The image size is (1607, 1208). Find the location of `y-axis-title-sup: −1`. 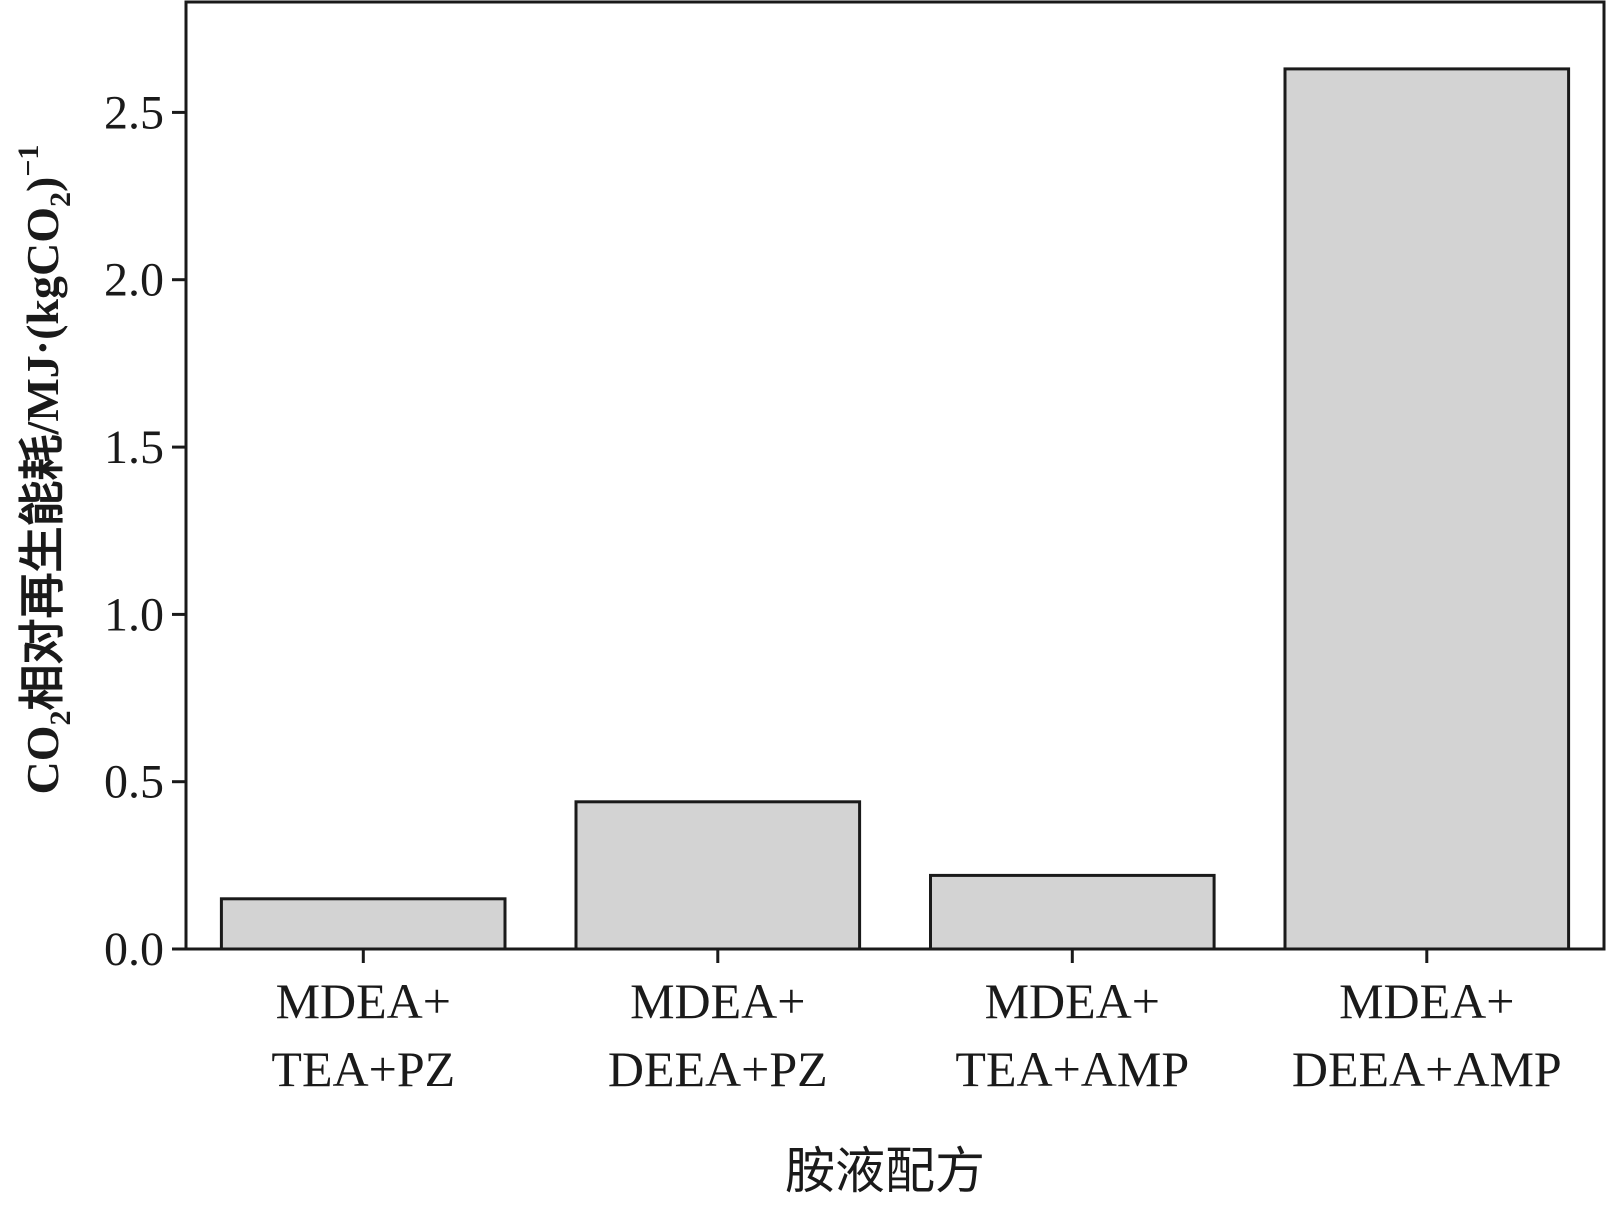

y-axis-title-sup: −1 is located at coordinates (28, 161).